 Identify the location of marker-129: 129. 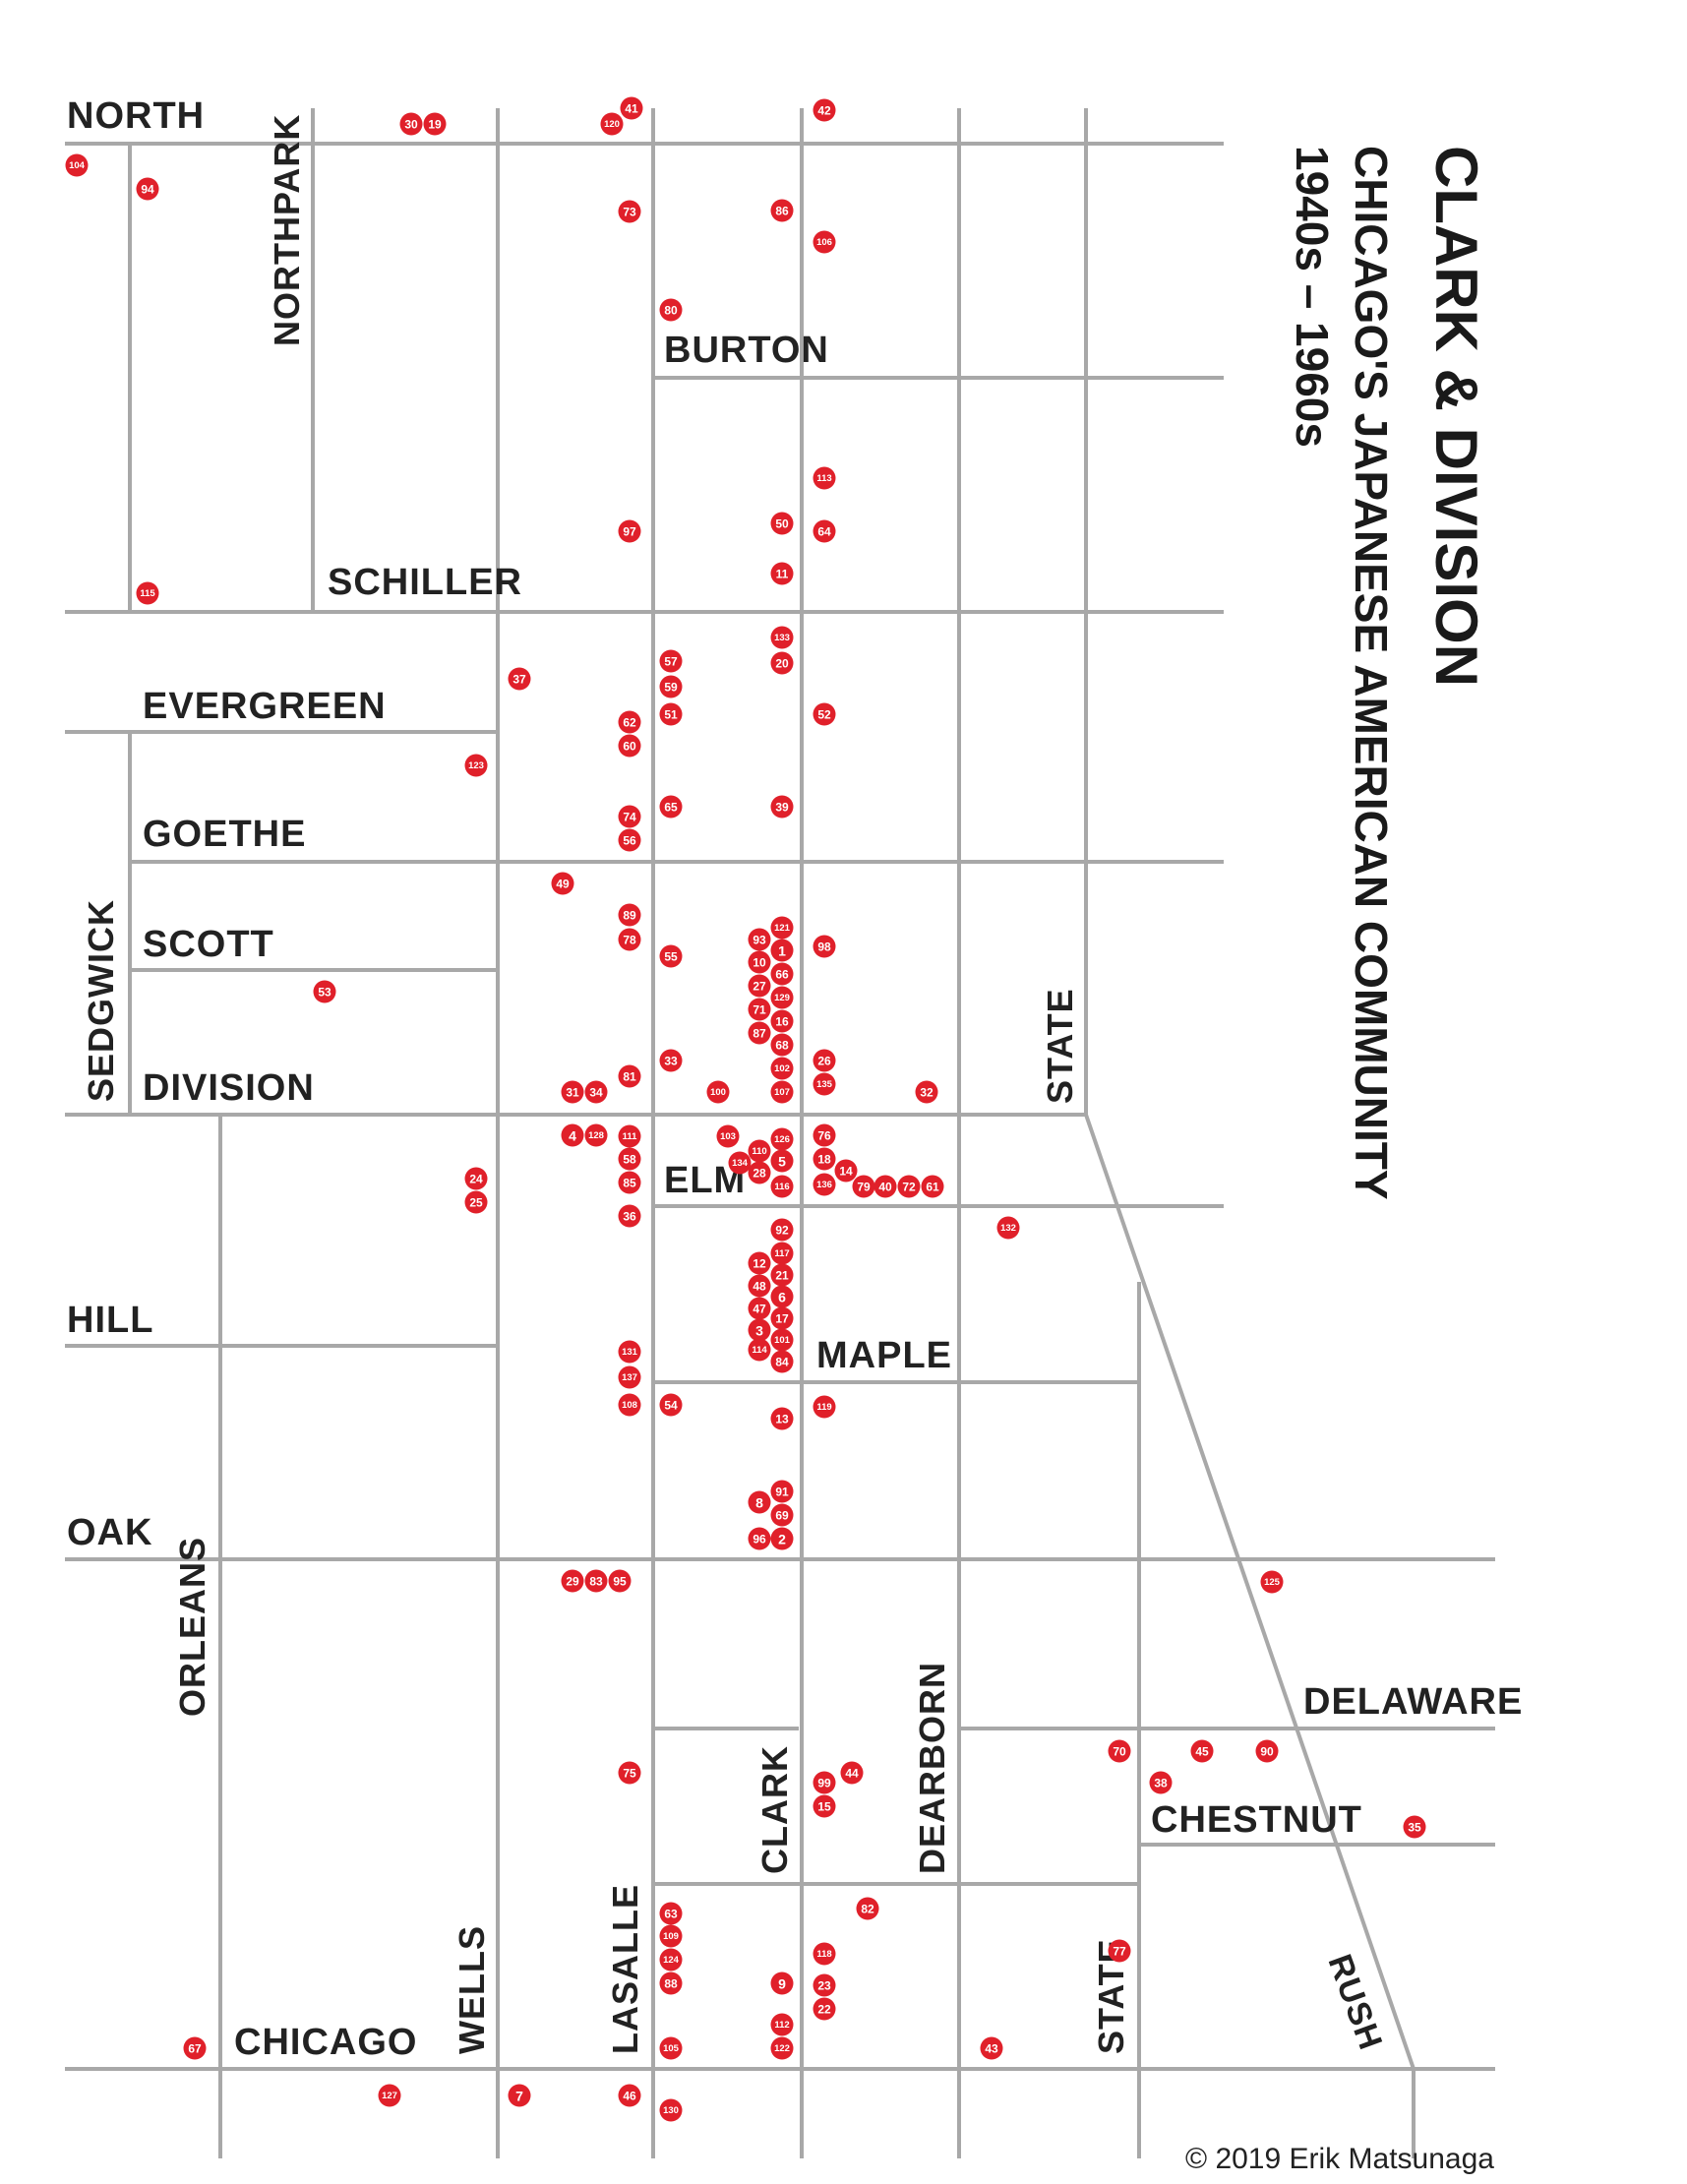
(782, 997).